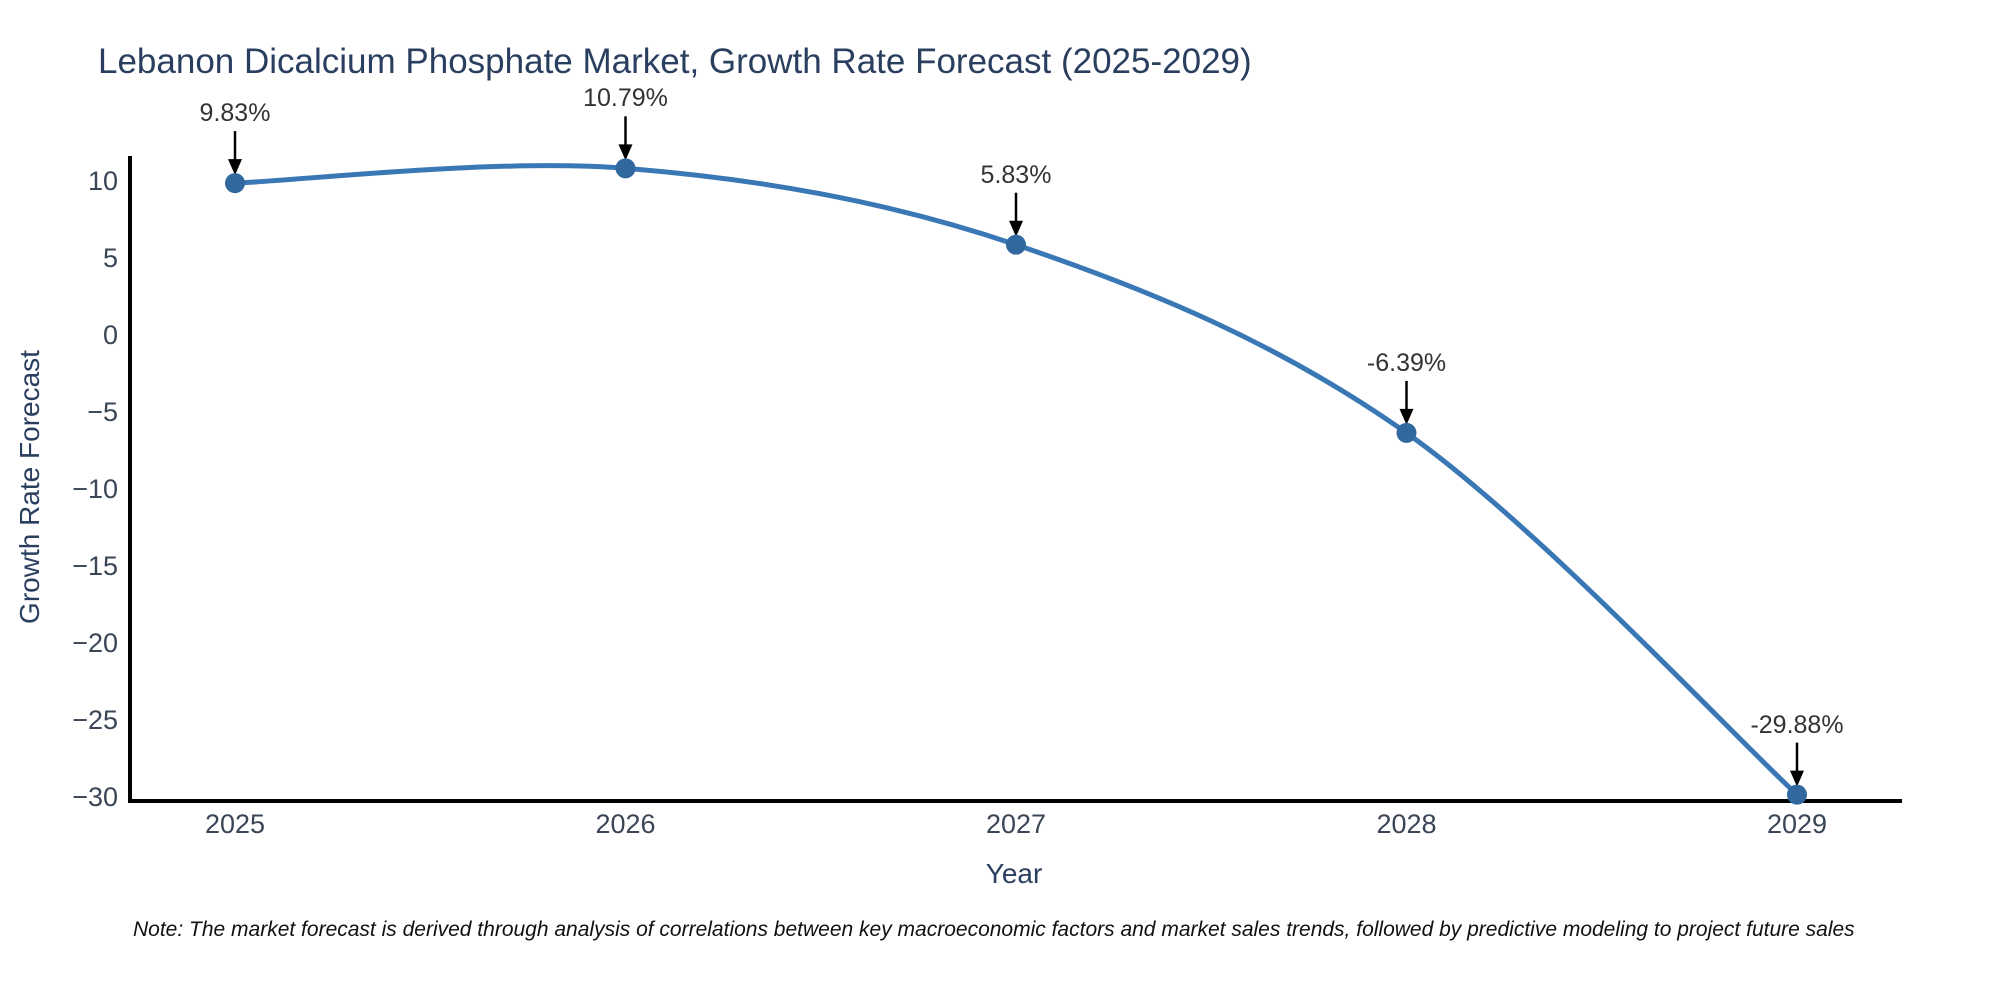 The height and width of the screenshot is (1000, 2000). I want to click on x-tick-label: 2026, so click(625, 824).